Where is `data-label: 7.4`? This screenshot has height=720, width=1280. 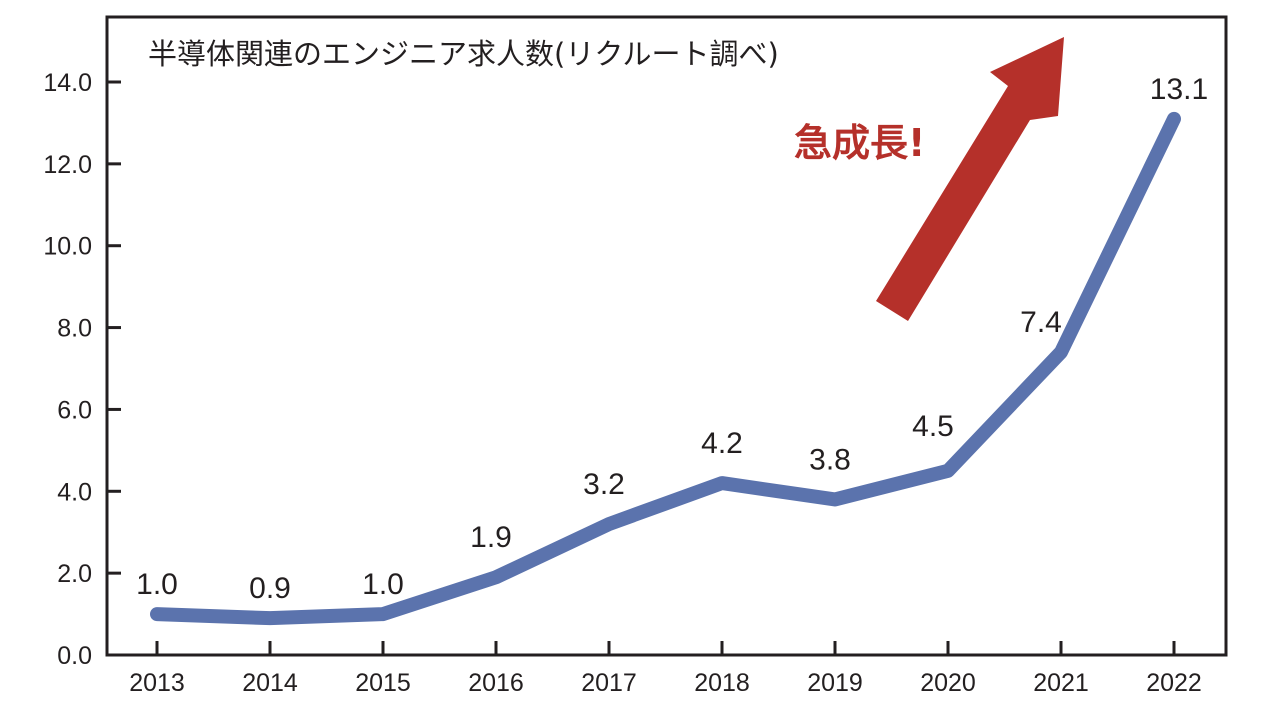 data-label: 7.4 is located at coordinates (1041, 322).